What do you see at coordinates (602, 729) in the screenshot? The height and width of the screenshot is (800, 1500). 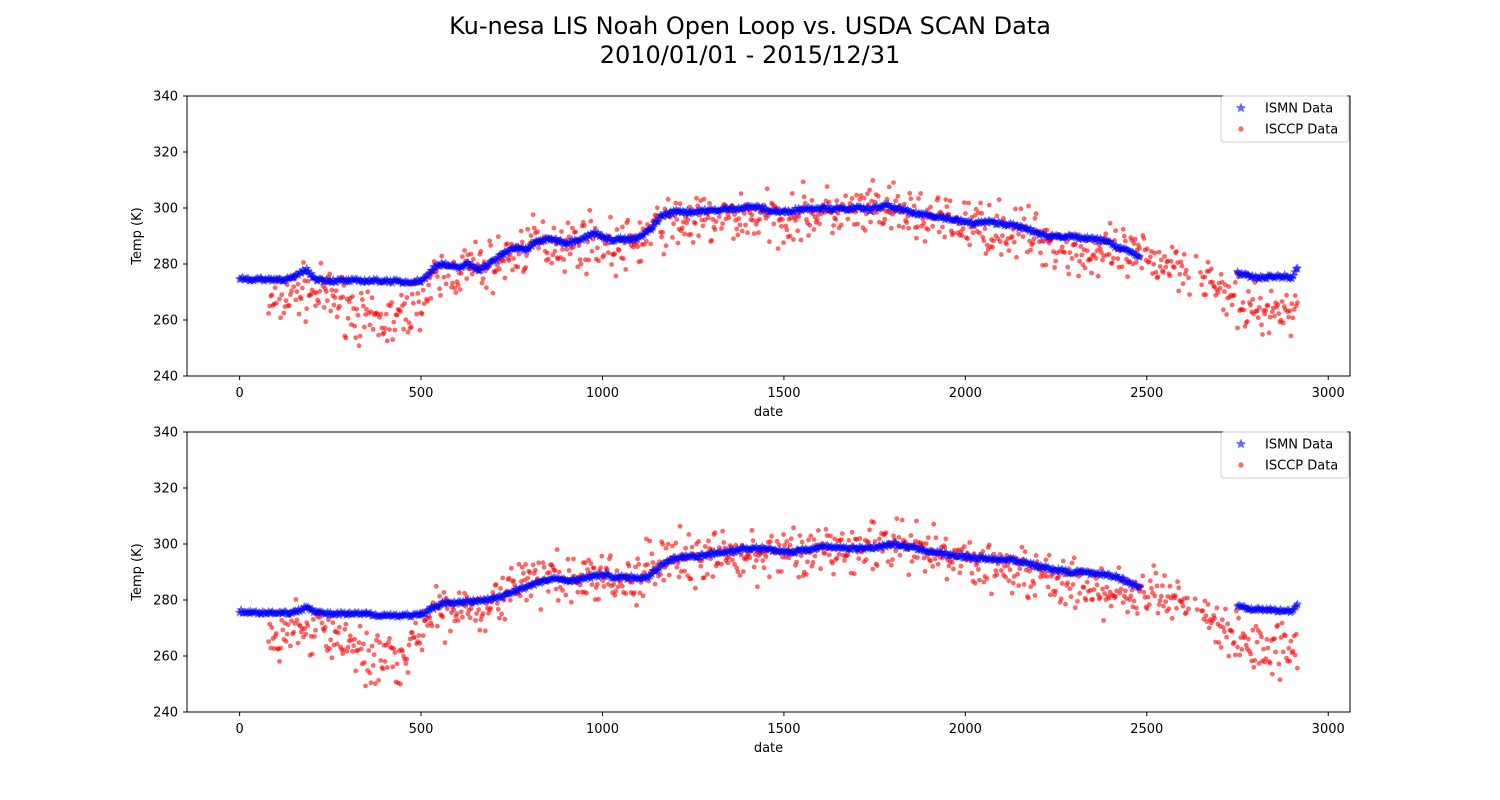 I see `x-tick-label: 1000` at bounding box center [602, 729].